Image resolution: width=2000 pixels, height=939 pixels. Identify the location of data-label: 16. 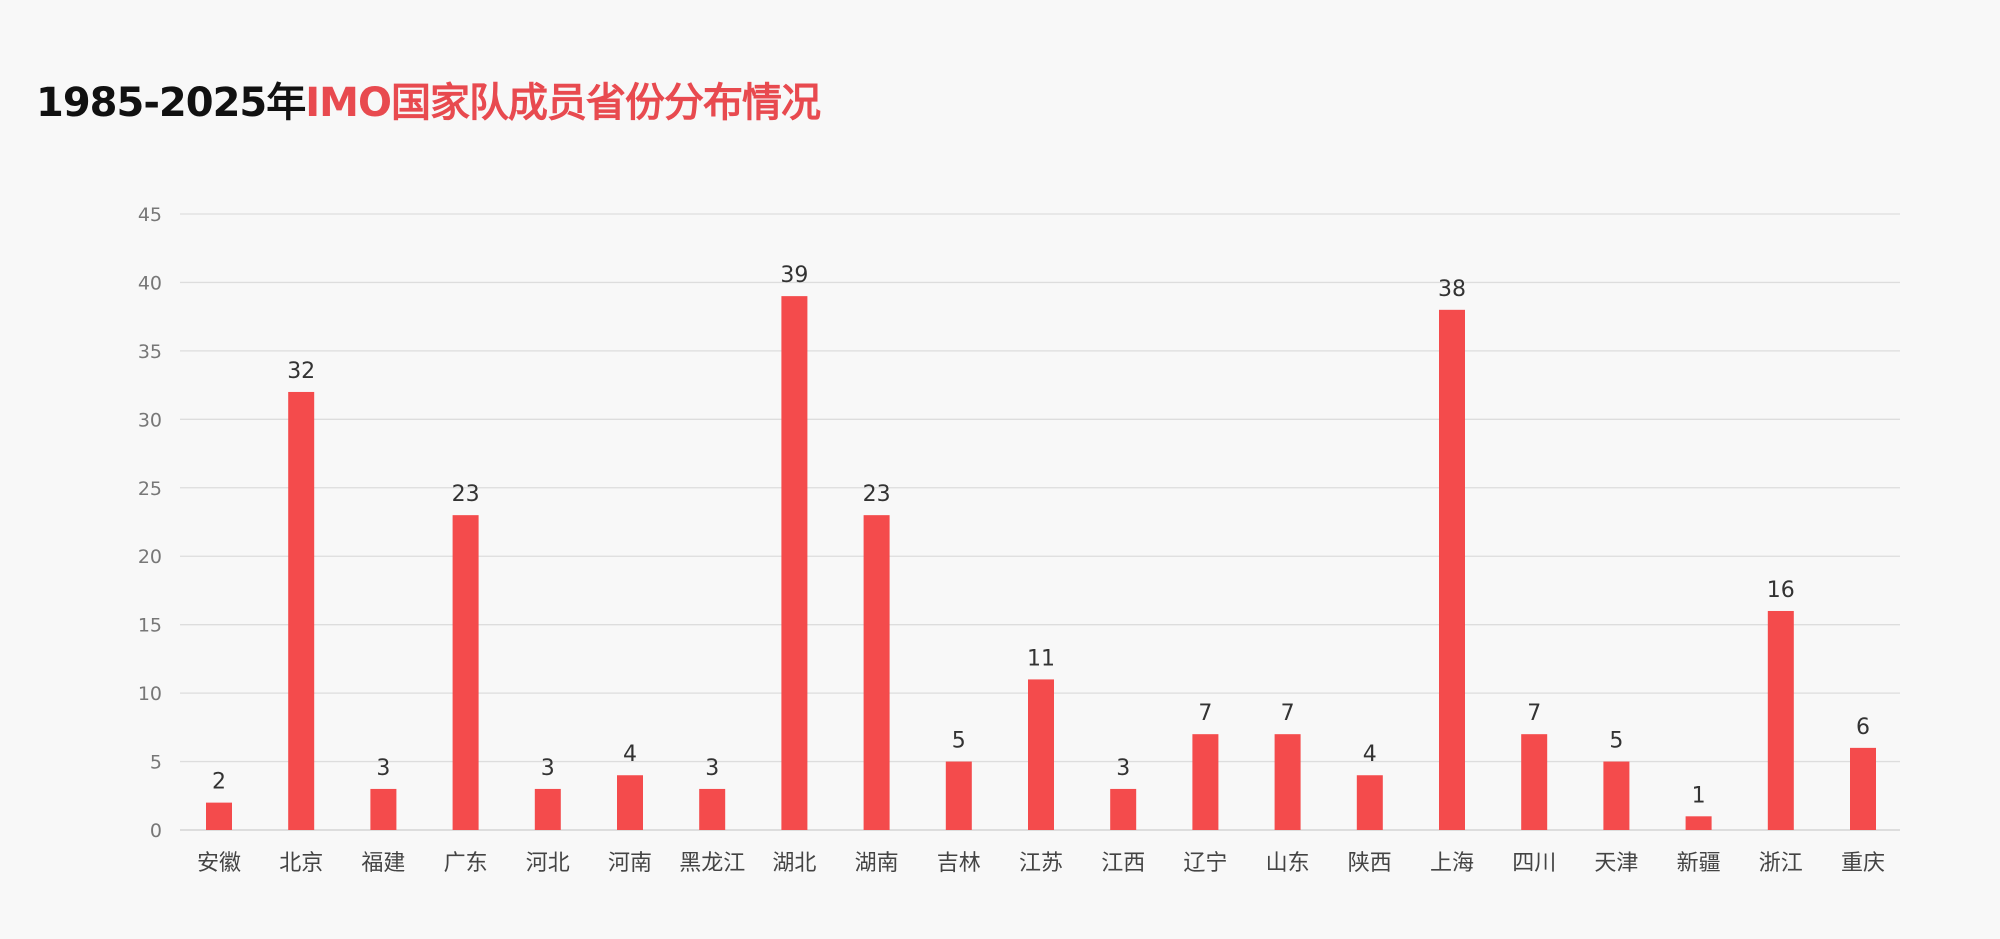
(1781, 590).